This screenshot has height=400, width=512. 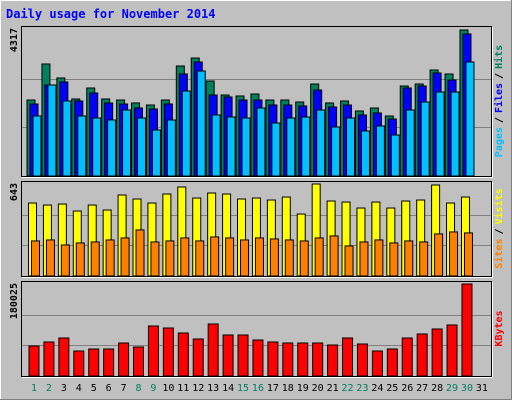 I want to click on legend-entry: Files, so click(x=499, y=98).